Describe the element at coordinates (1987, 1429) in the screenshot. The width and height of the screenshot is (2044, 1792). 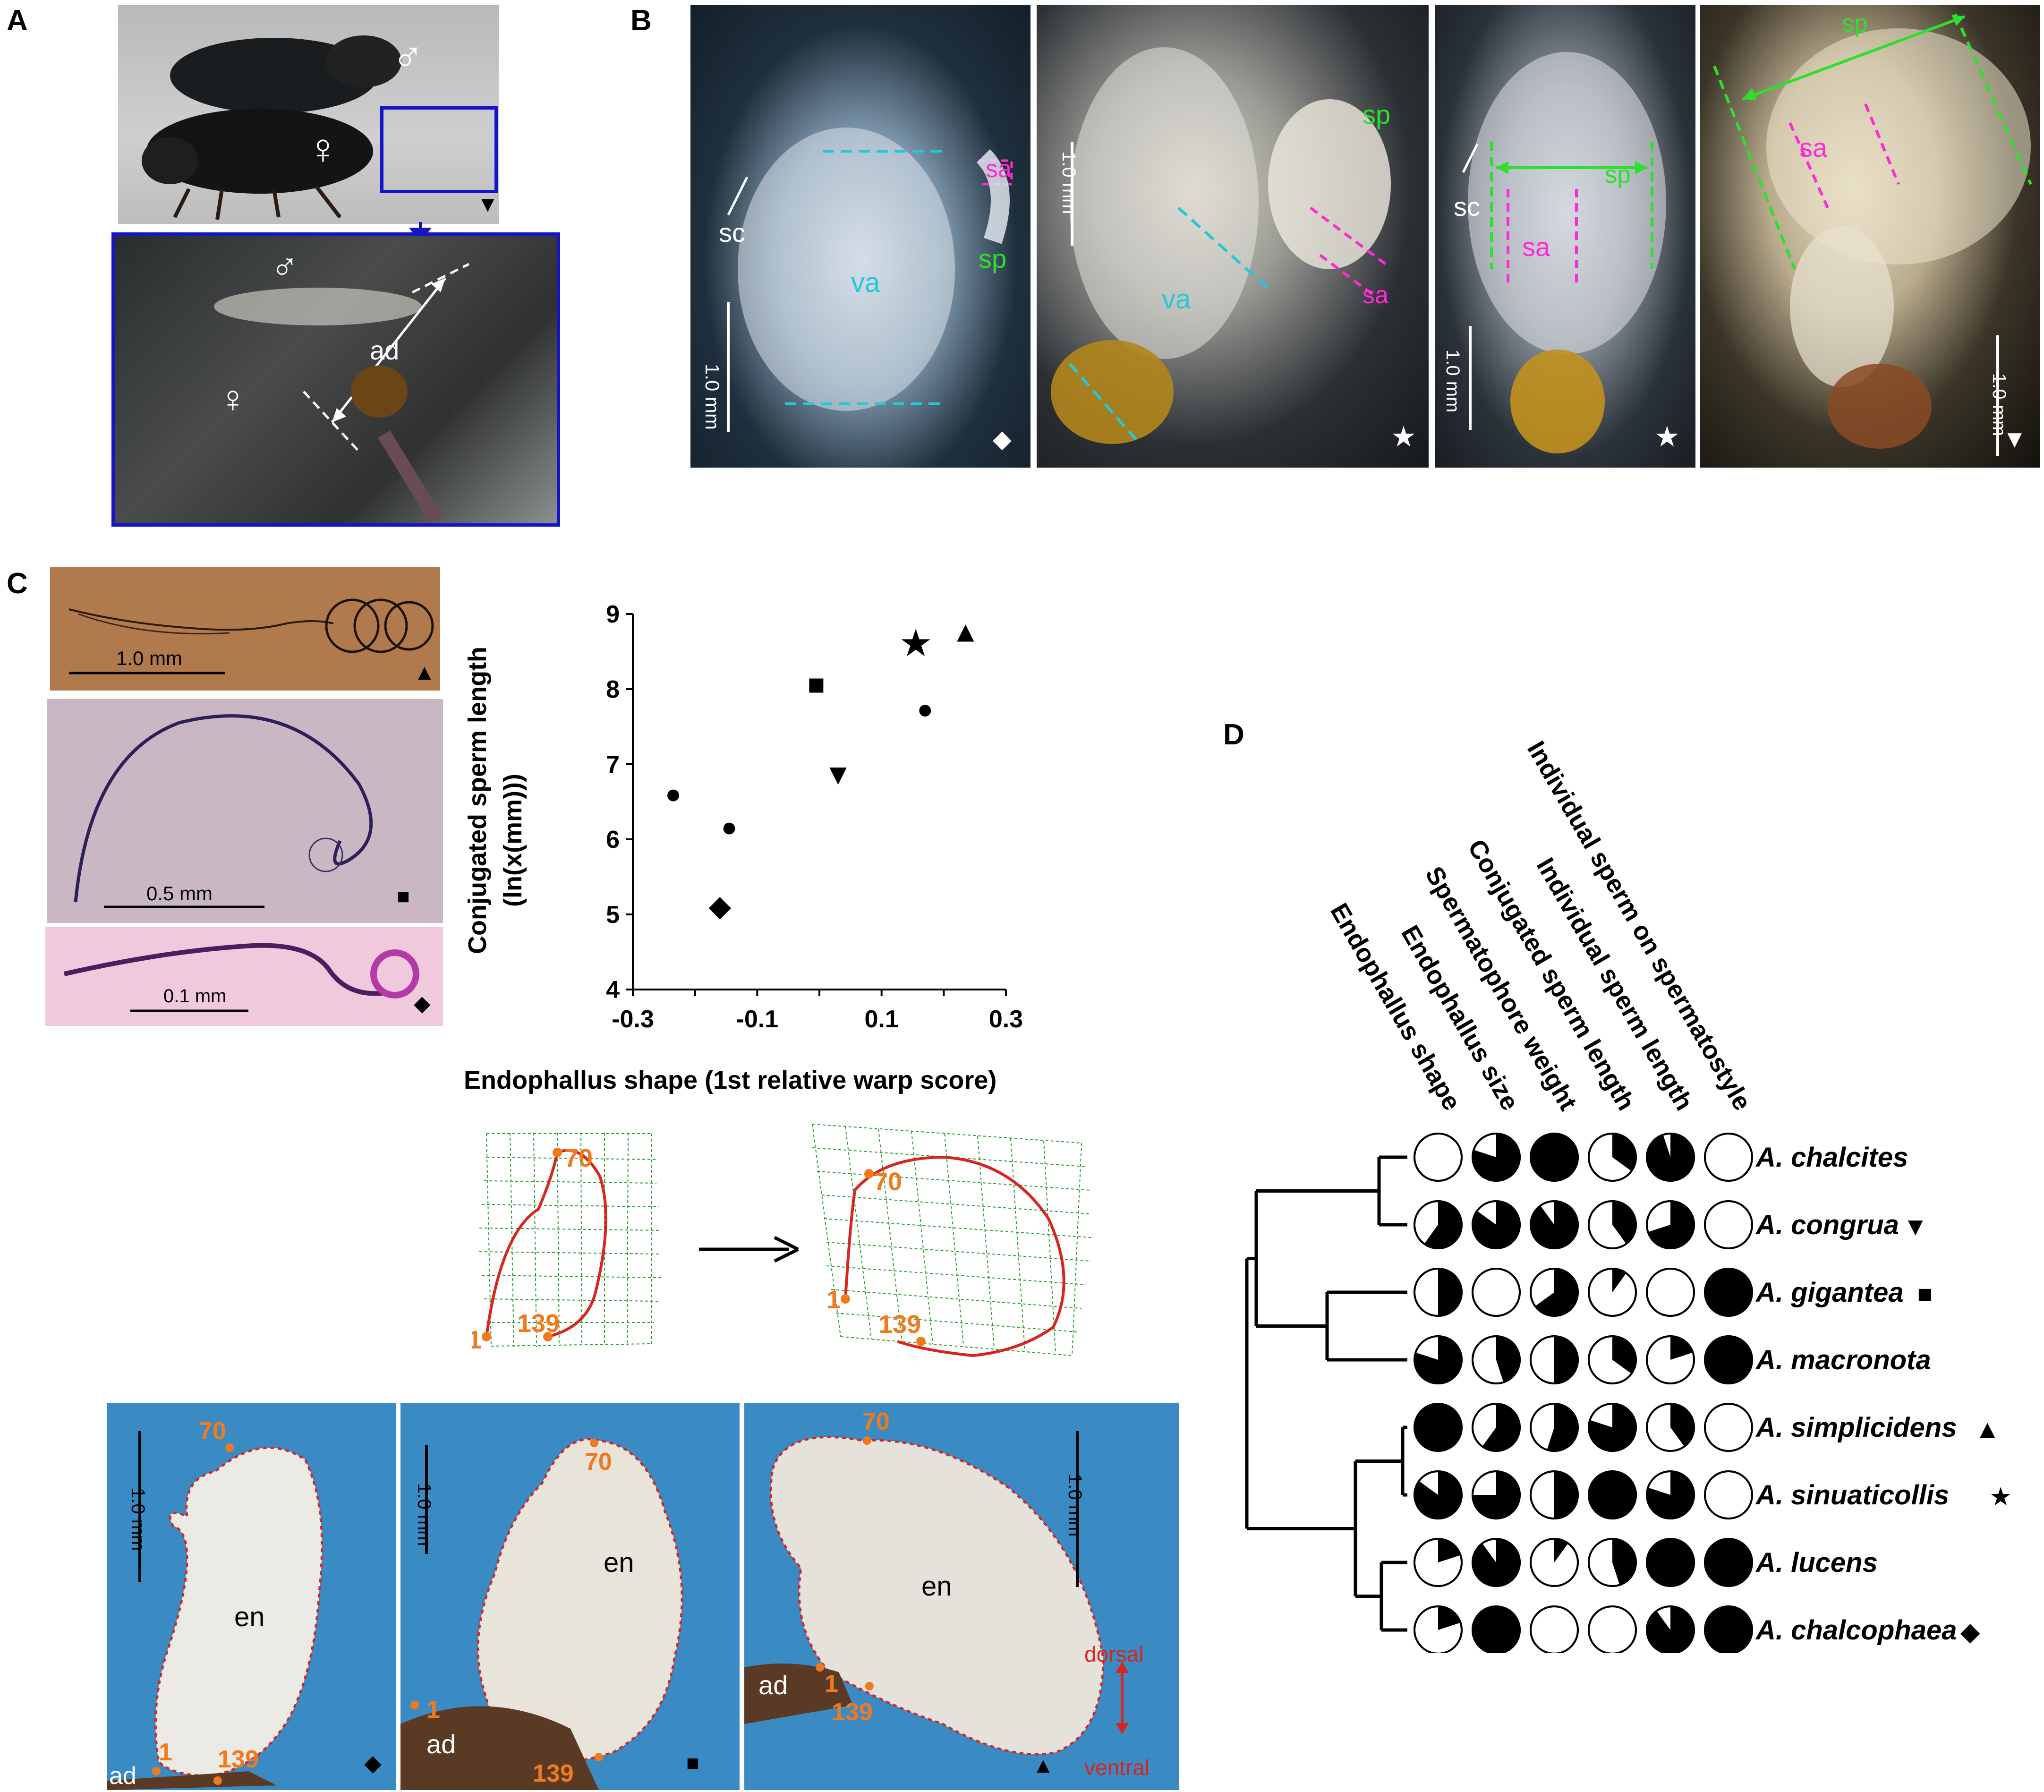
I see `species-marker: ▲` at that location.